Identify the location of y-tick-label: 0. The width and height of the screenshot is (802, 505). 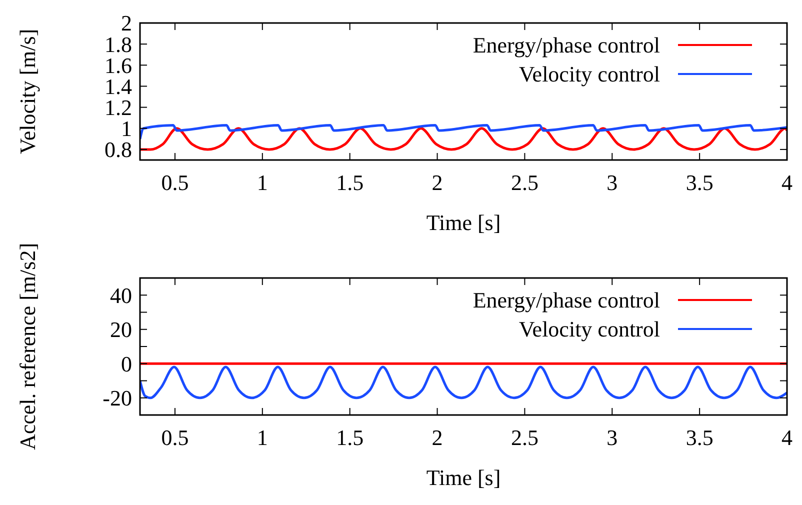
(126, 363).